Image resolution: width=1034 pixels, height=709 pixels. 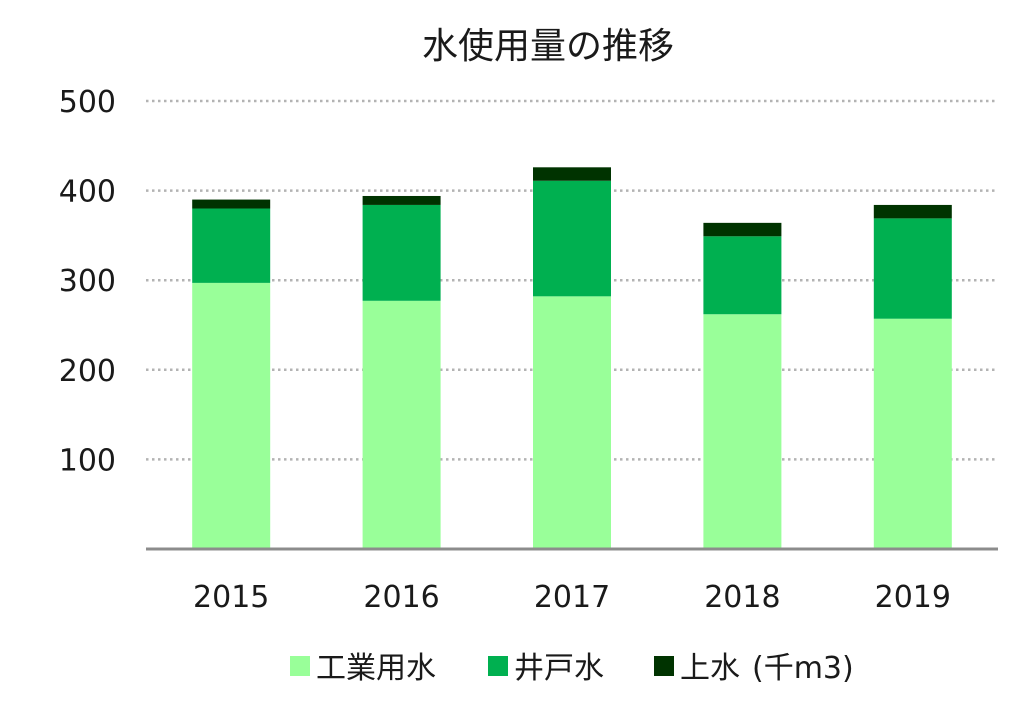 I want to click on y-tick-label: 300, so click(x=87, y=281).